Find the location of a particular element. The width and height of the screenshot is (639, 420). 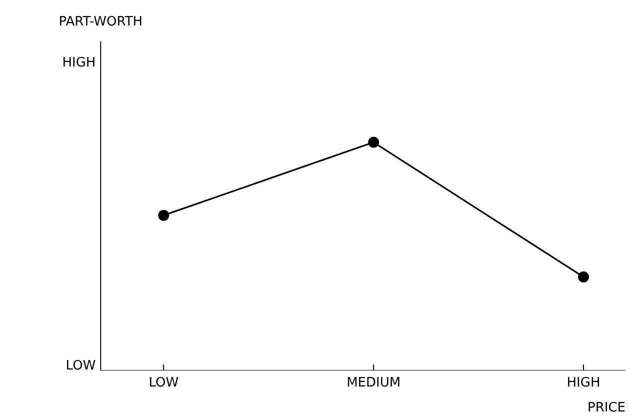

x-tick-label: MEDIUM is located at coordinates (373, 383).